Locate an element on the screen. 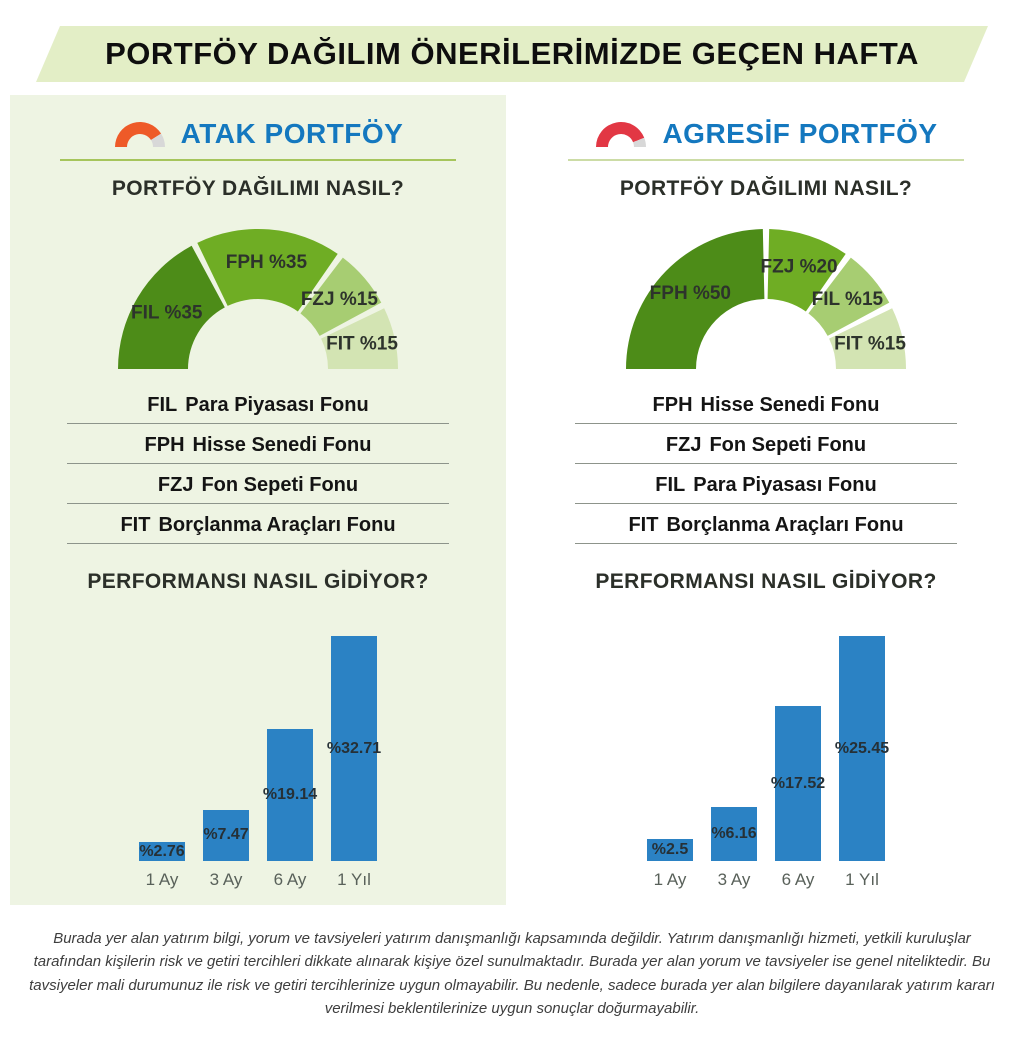 Image resolution: width=1024 pixels, height=1050 pixels. allocation-donut-chart: FPH %50 FZJ %20 FIL %15 FIT %15 is located at coordinates (766, 299).